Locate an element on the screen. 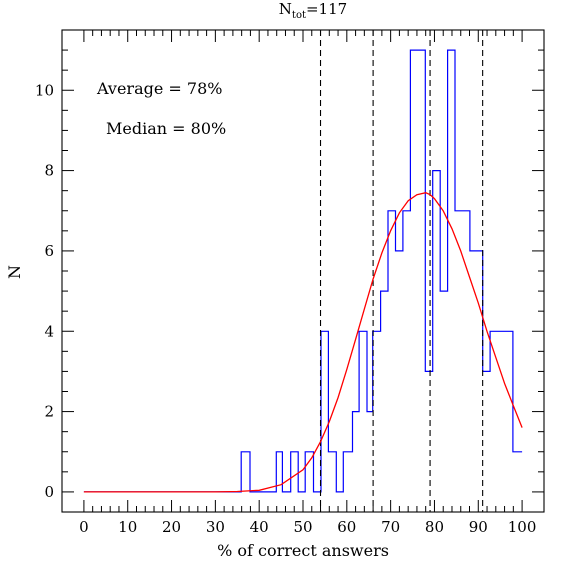  x-tick-label: 70 is located at coordinates (390, 527).